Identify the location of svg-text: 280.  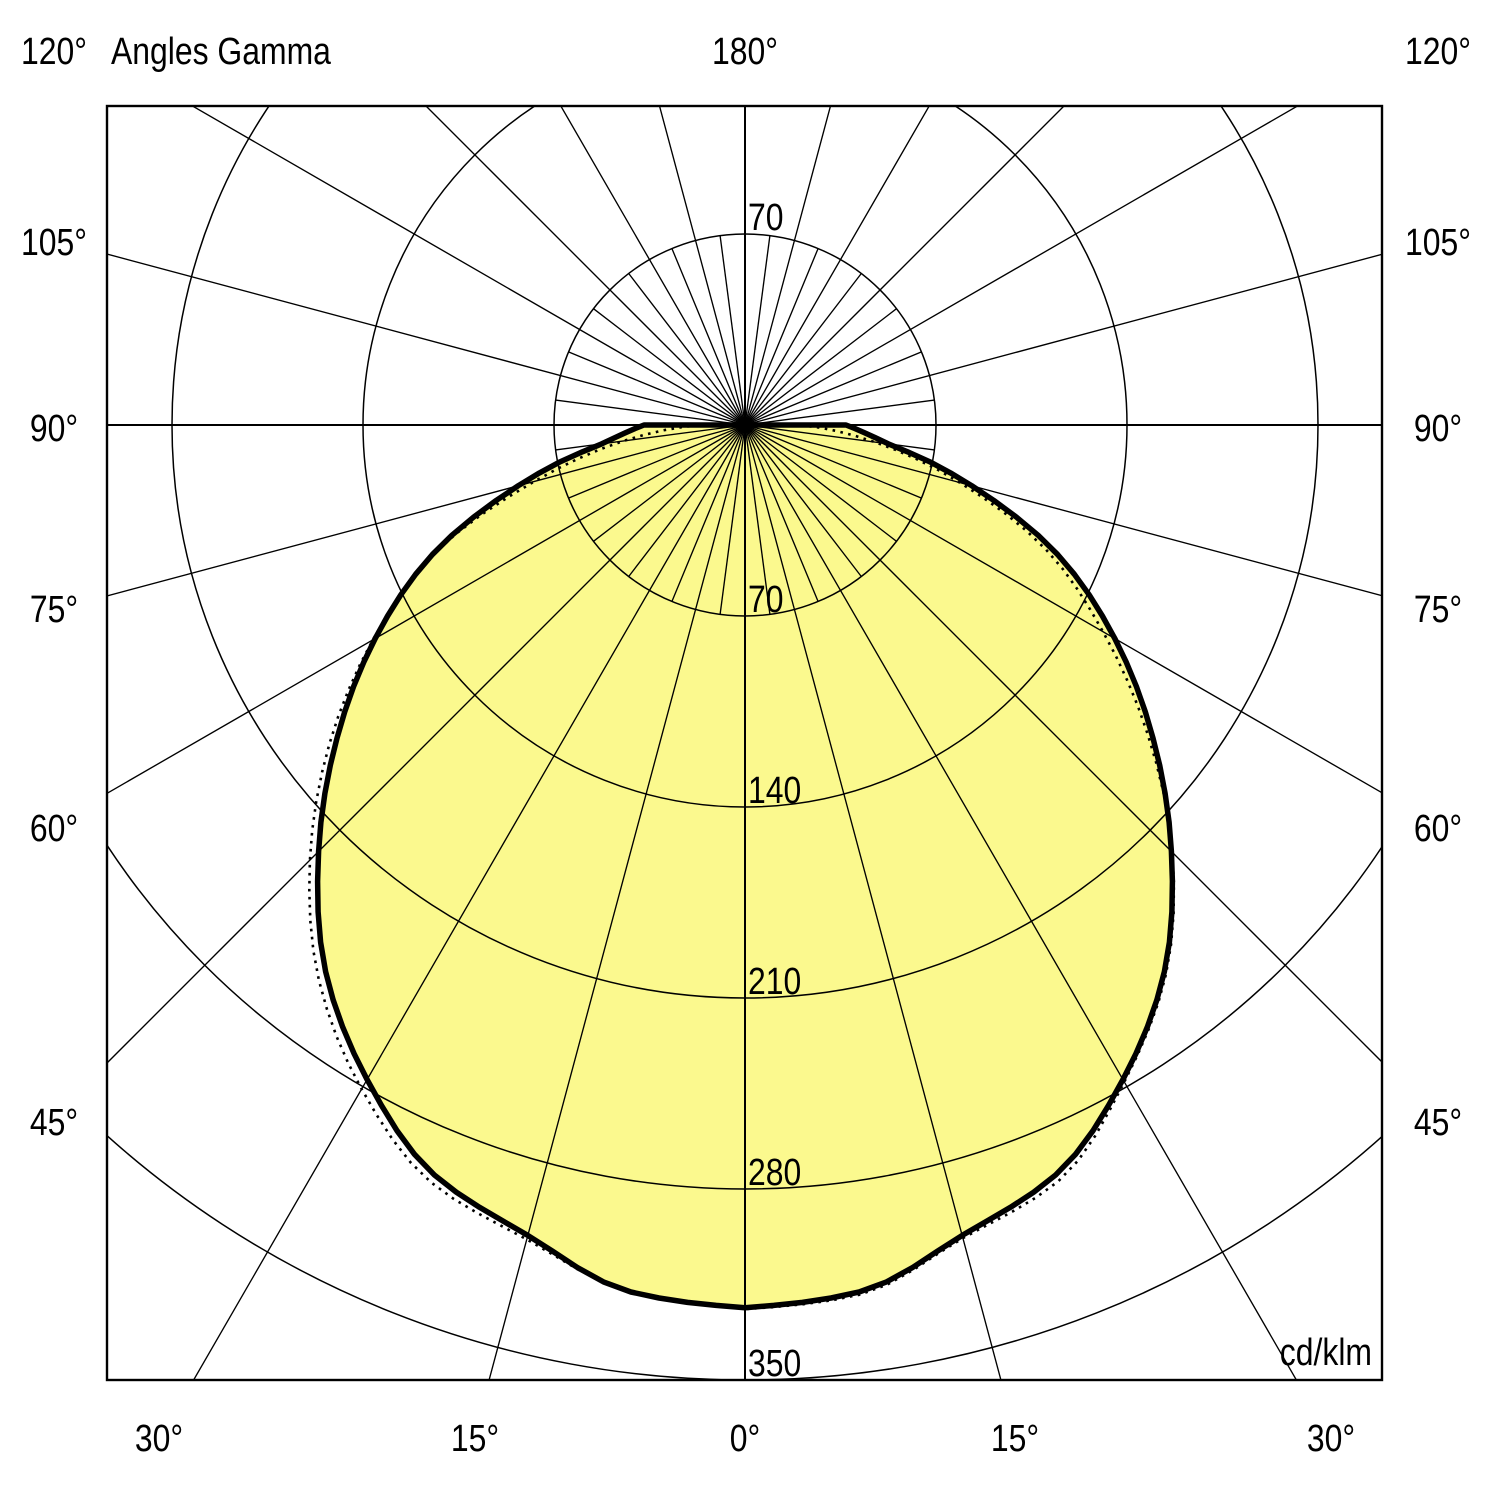
(774, 1172).